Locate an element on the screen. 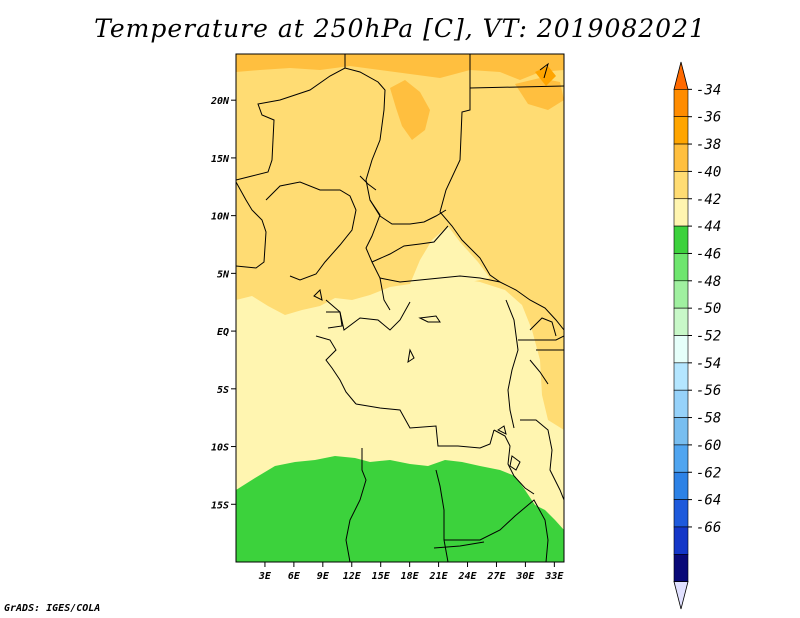 The height and width of the screenshot is (618, 800). longitude-axis: 3E 6E 9E 12E 15E 18E 21E 24E 27E 30E 33E is located at coordinates (411, 572).